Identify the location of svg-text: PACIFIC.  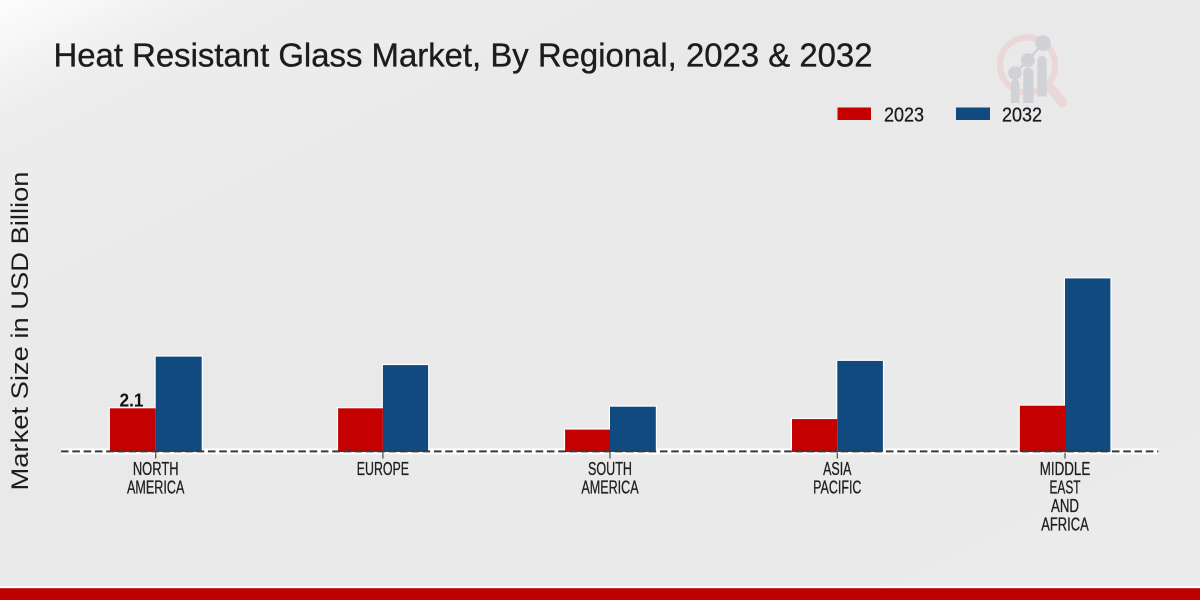
(837, 487).